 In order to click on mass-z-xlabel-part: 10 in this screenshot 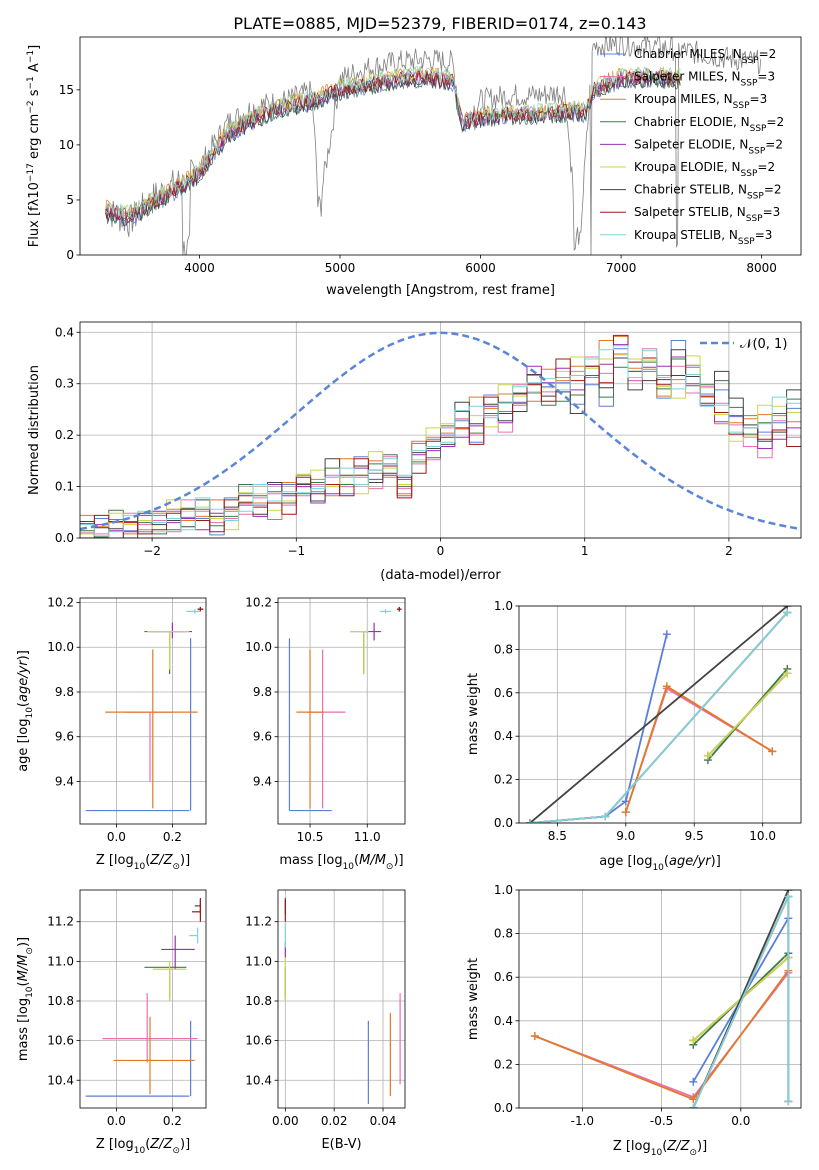, I will do `click(140, 1151)`.